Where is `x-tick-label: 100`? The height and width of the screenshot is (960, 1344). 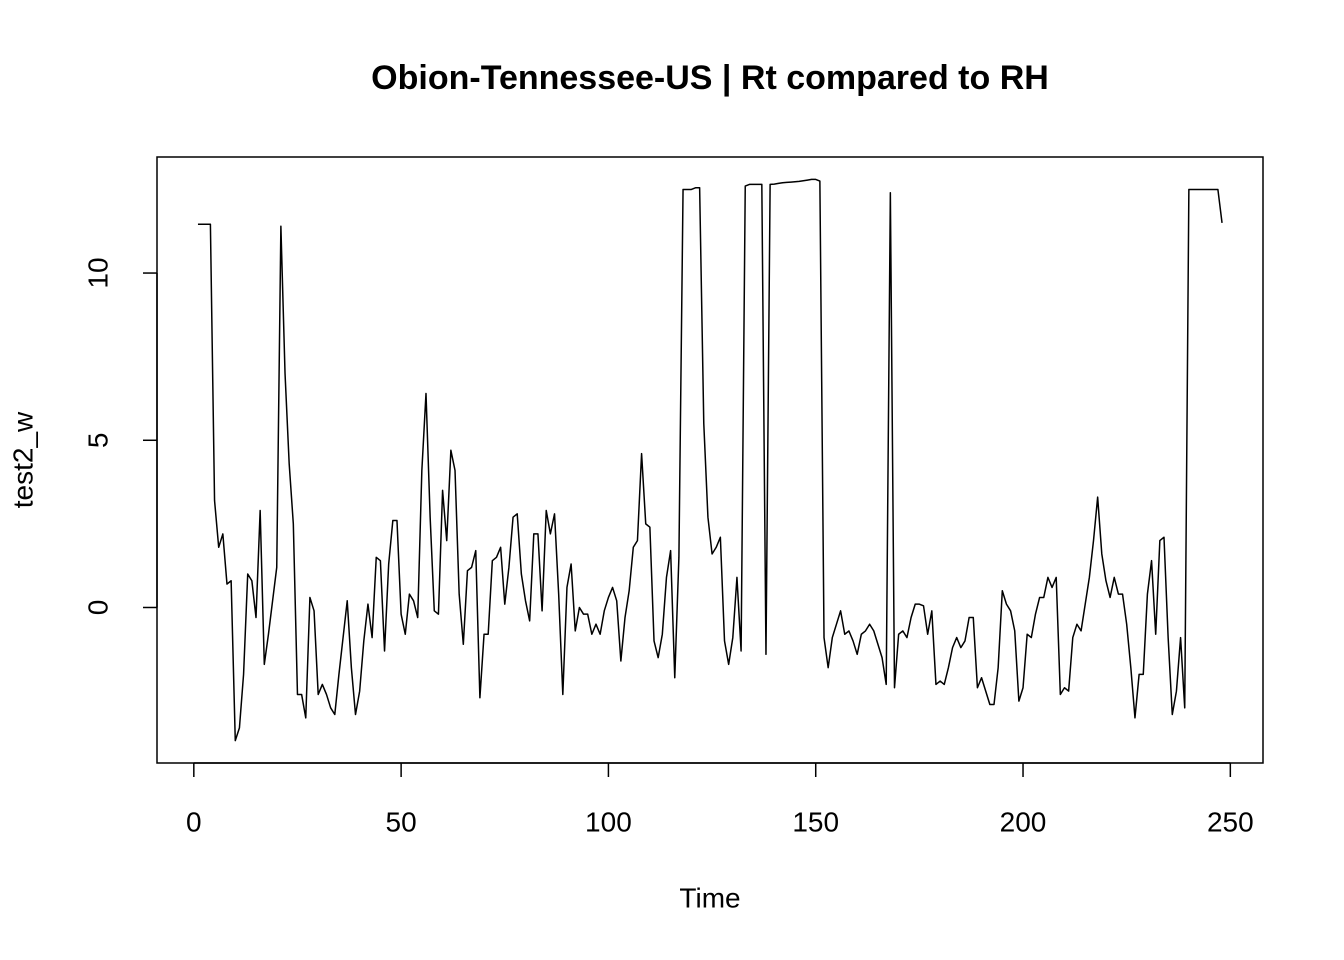
x-tick-label: 100 is located at coordinates (608, 821).